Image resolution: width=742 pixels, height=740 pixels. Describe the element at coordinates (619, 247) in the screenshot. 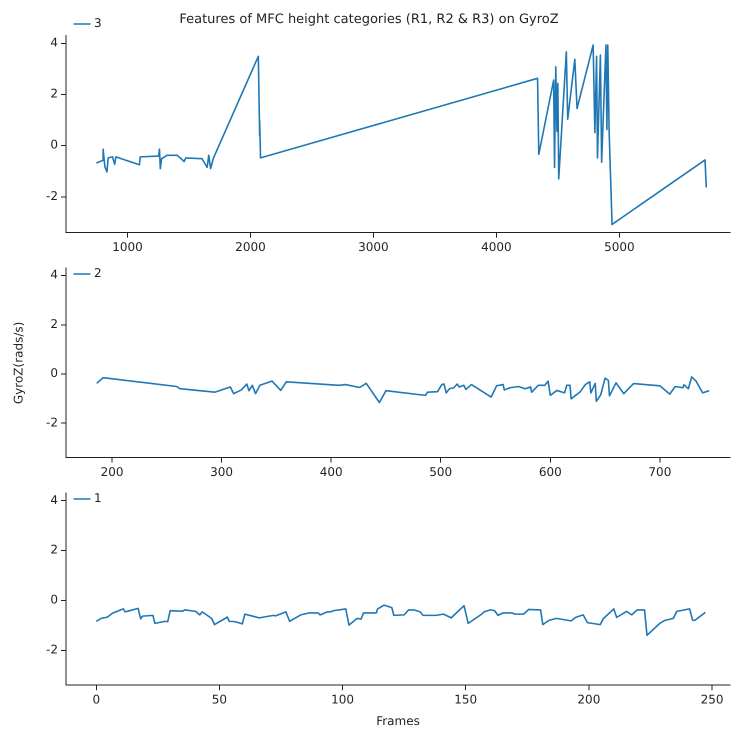

I see `x-tick-label: 5000` at that location.